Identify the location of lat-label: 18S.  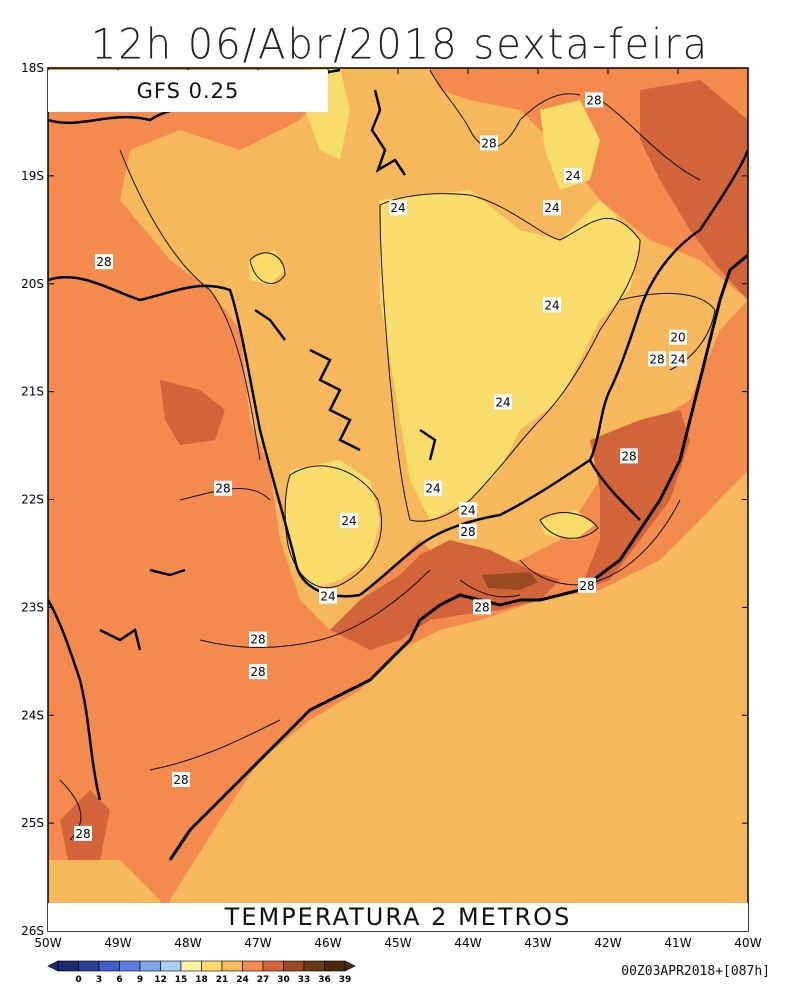
(32, 68).